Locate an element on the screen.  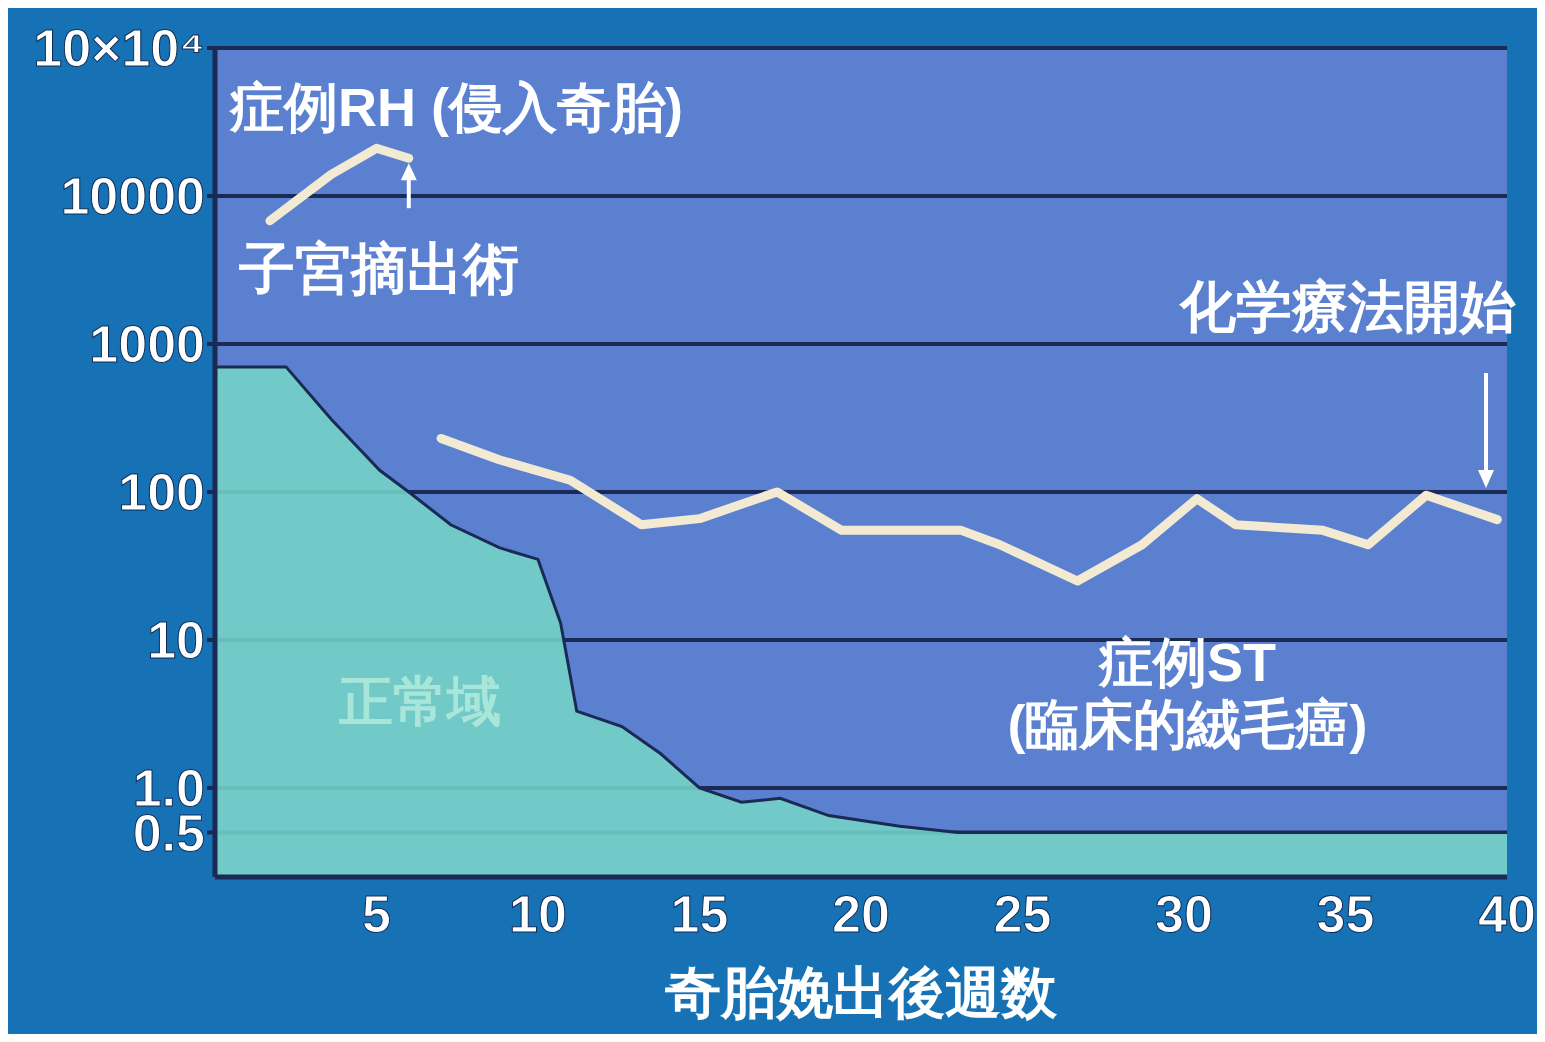
y-tick-label: 10×10⁴ is located at coordinates (119, 48).